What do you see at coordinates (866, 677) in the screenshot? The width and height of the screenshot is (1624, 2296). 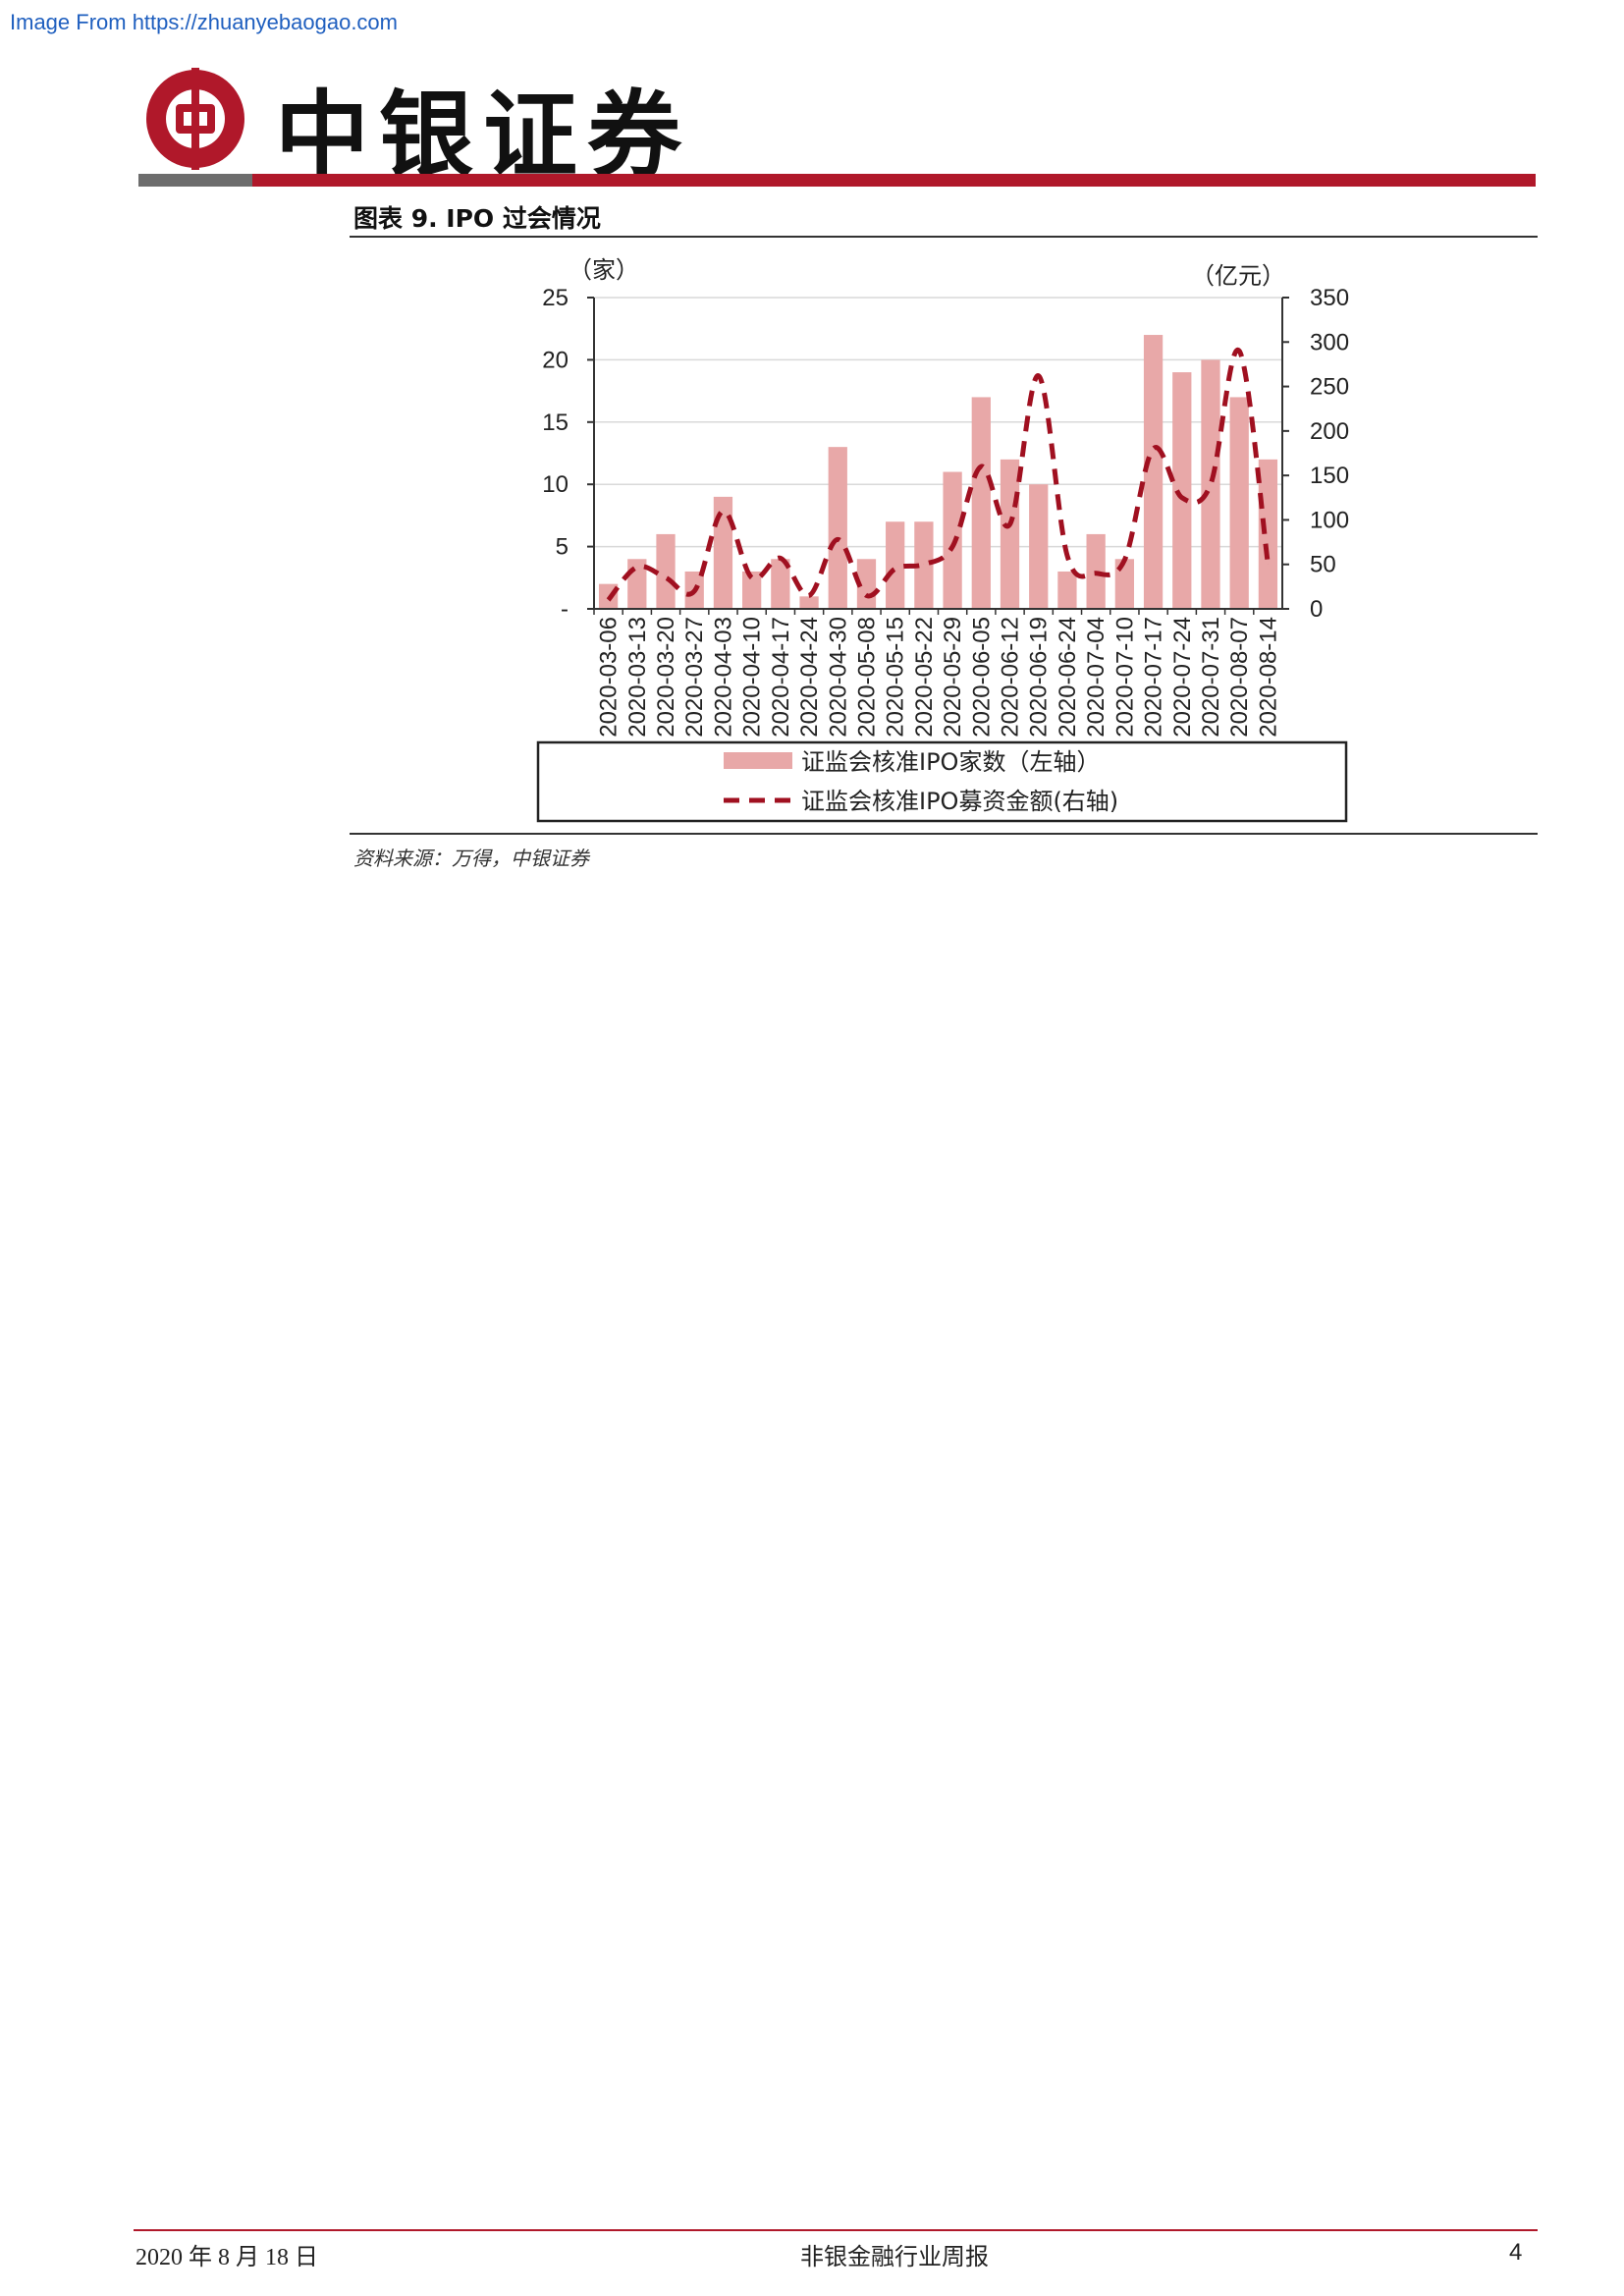 I see `x-tick-label: 2020-05-08` at bounding box center [866, 677].